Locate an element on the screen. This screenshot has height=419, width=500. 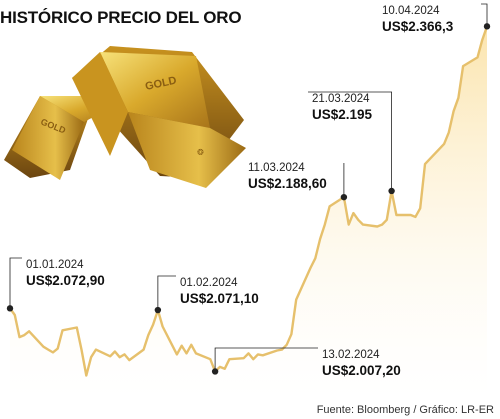
annotation-date: 10.04.2024 is located at coordinates (411, 11).